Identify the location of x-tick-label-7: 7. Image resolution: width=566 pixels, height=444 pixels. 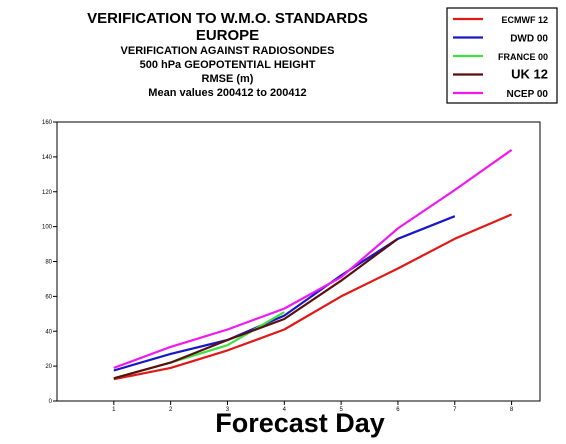
(455, 410).